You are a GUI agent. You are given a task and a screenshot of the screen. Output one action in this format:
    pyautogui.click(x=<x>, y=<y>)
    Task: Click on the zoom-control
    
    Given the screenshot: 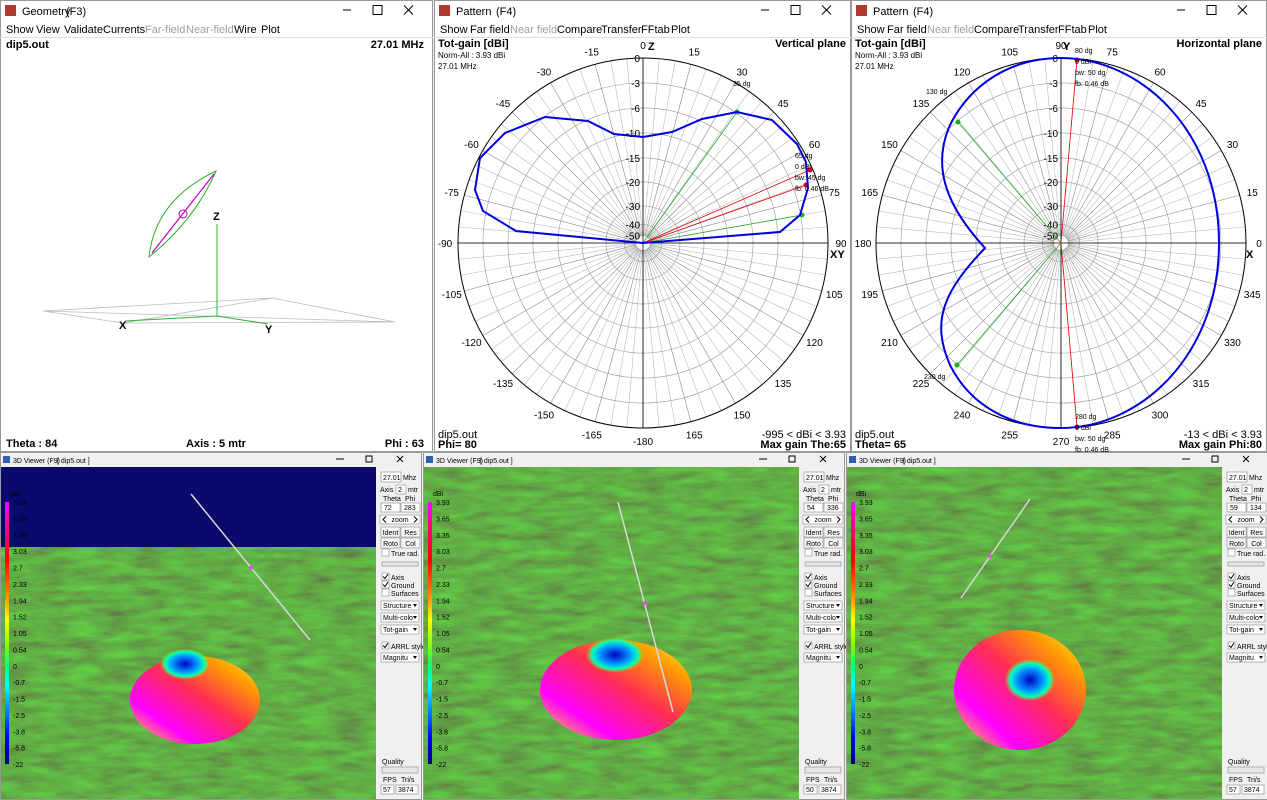 What is the action you would take?
    pyautogui.click(x=823, y=519)
    